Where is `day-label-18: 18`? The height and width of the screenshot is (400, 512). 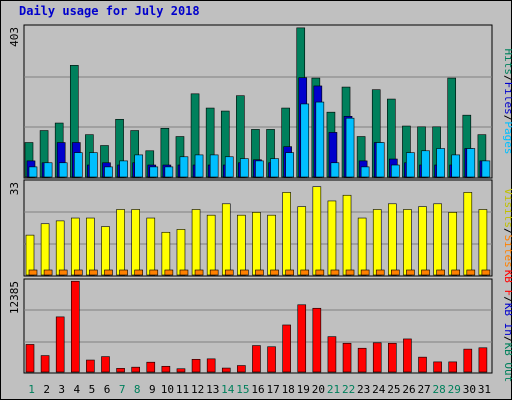
day-label-18: 18 is located at coordinates (288, 389).